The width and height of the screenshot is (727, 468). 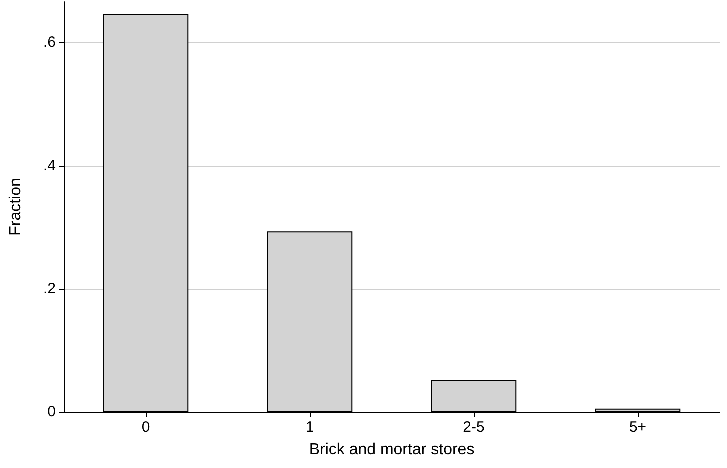 I want to click on x-tick-label: 5+, so click(x=638, y=427).